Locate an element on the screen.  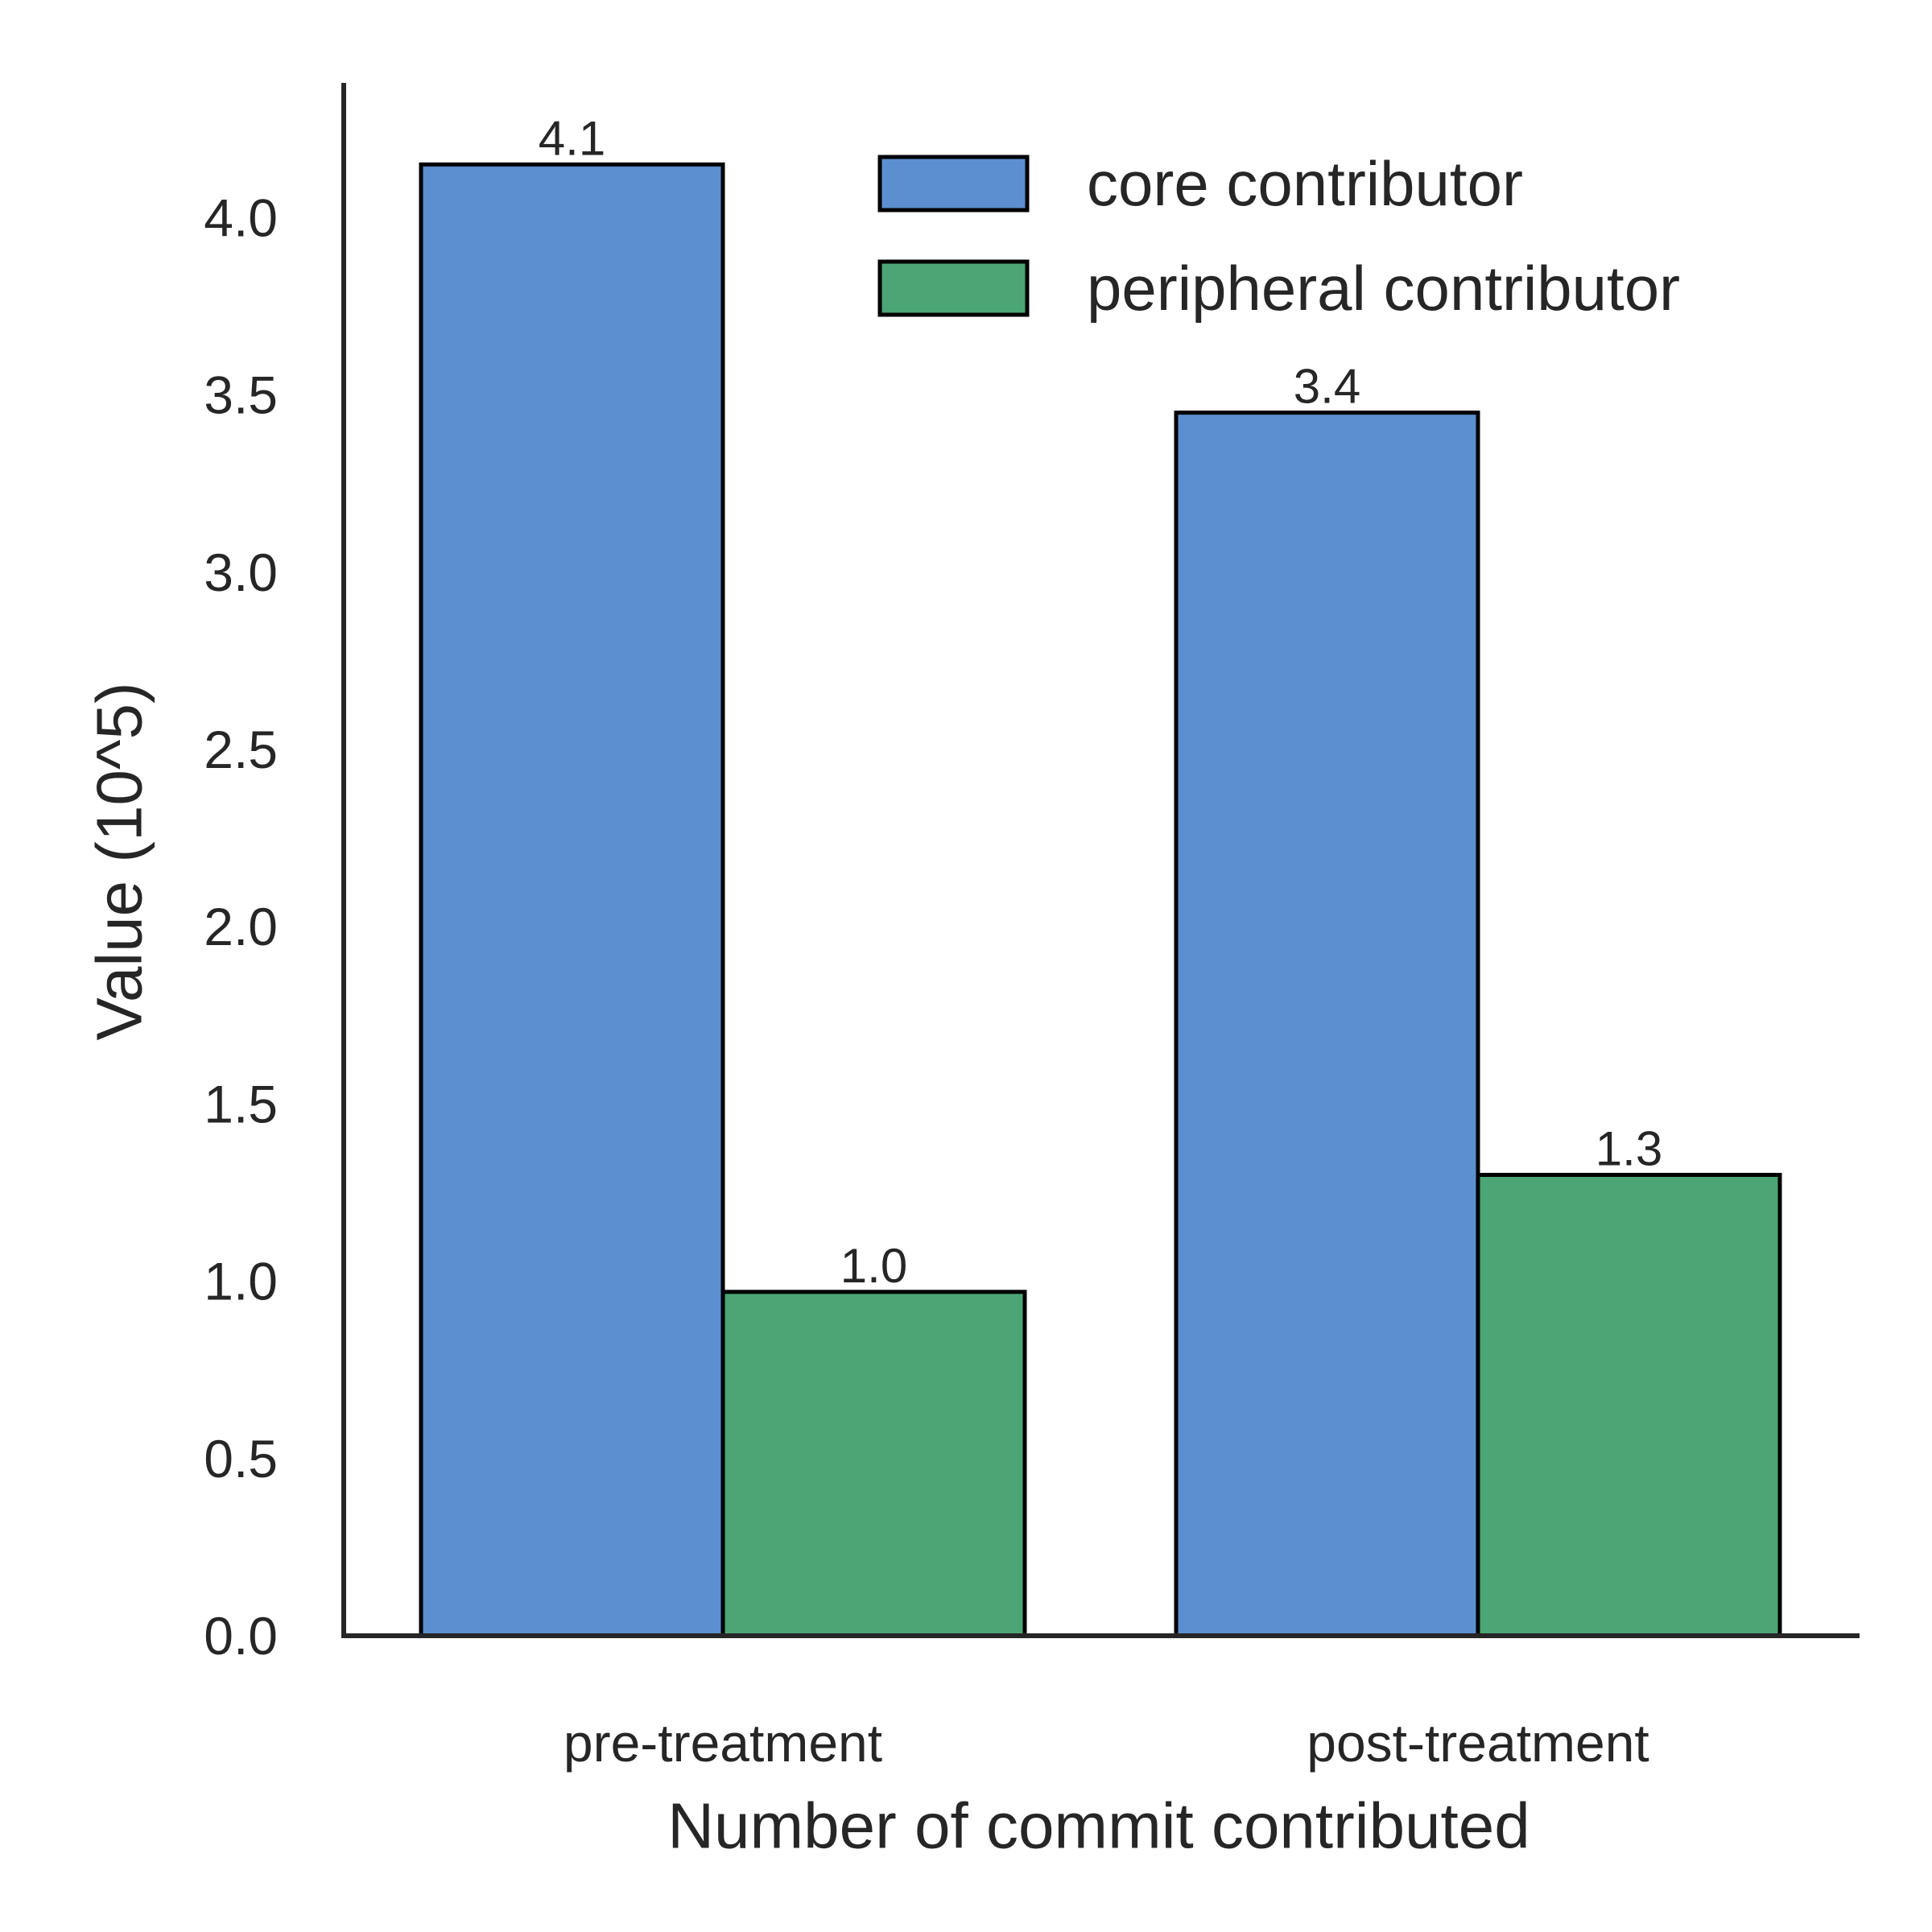
bar-peripheral-contributor-post-treatment is located at coordinates (1629, 1405).